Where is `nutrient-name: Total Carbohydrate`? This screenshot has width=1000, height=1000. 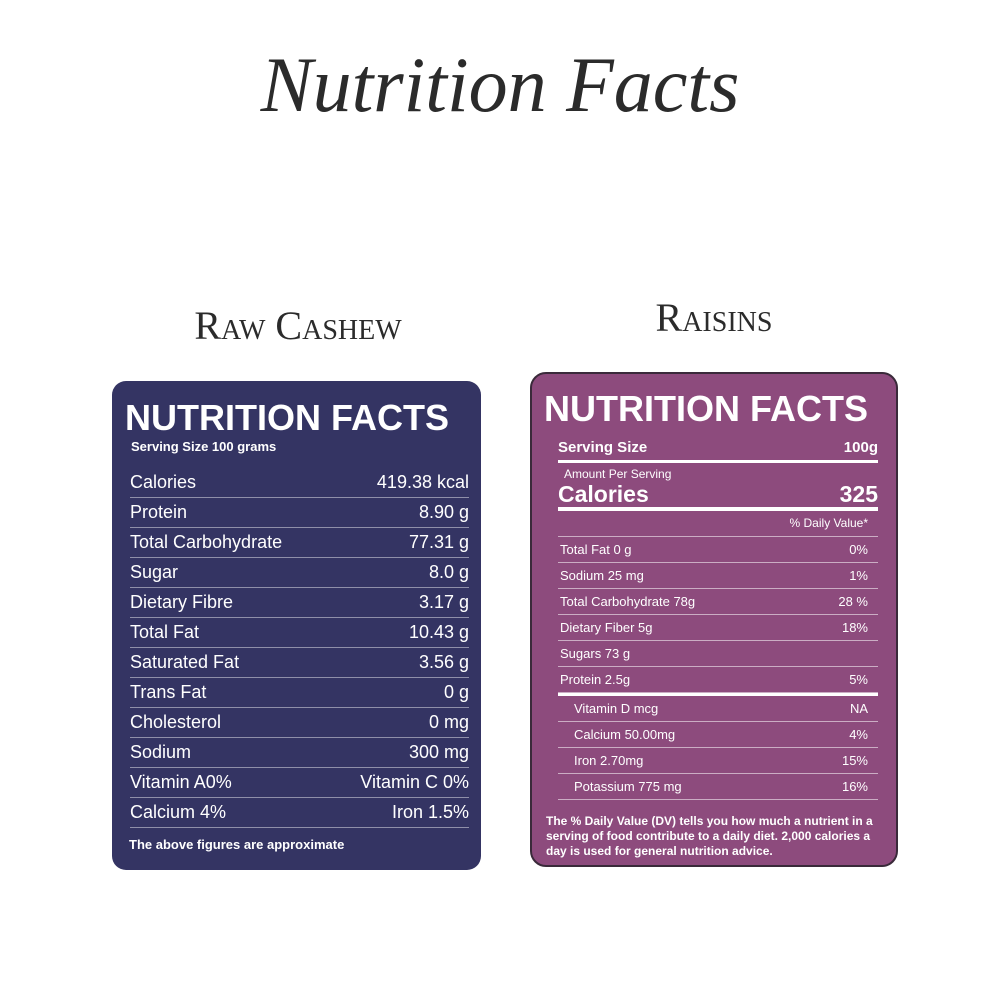
nutrient-name: Total Carbohydrate is located at coordinates (206, 542).